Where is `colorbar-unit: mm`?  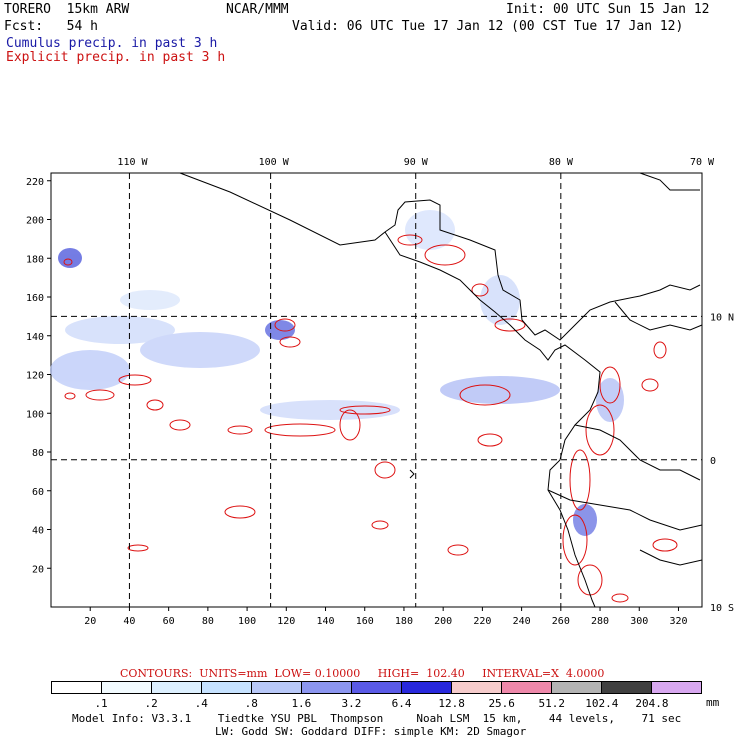
colorbar-unit: mm is located at coordinates (713, 702).